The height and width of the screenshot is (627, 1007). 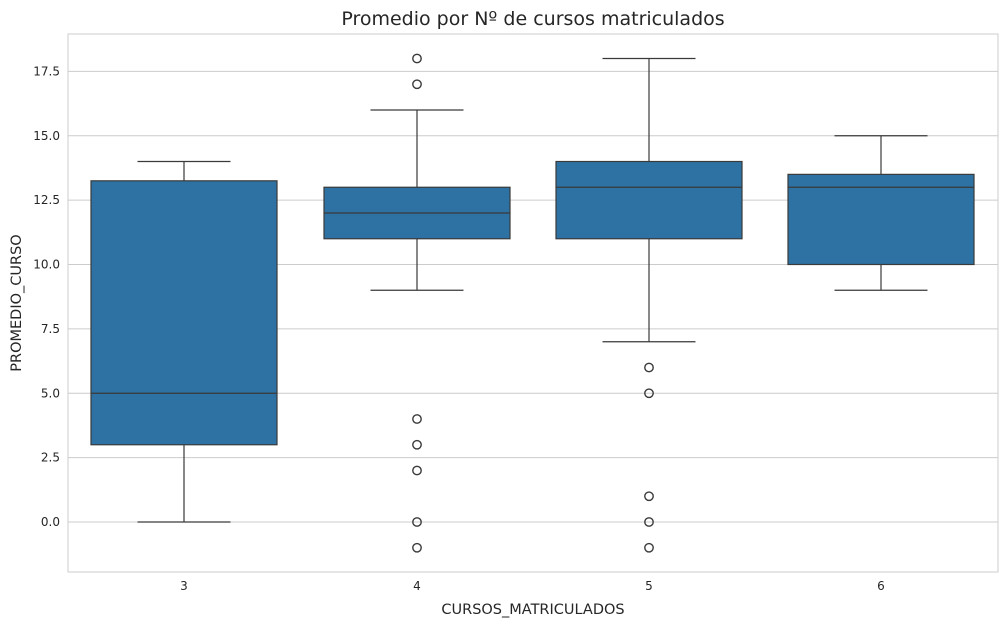 I want to click on y-tick-label: 17.5, so click(x=46, y=71).